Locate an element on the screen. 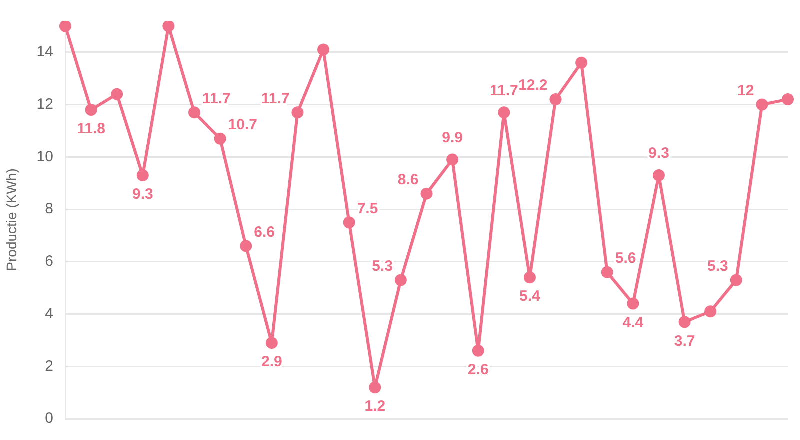  data-label: 4.4 is located at coordinates (633, 323).